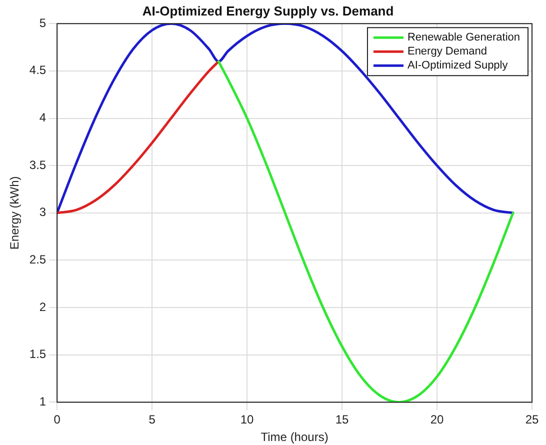  Describe the element at coordinates (42, 23) in the screenshot. I see `y-tick-label: 5` at that location.